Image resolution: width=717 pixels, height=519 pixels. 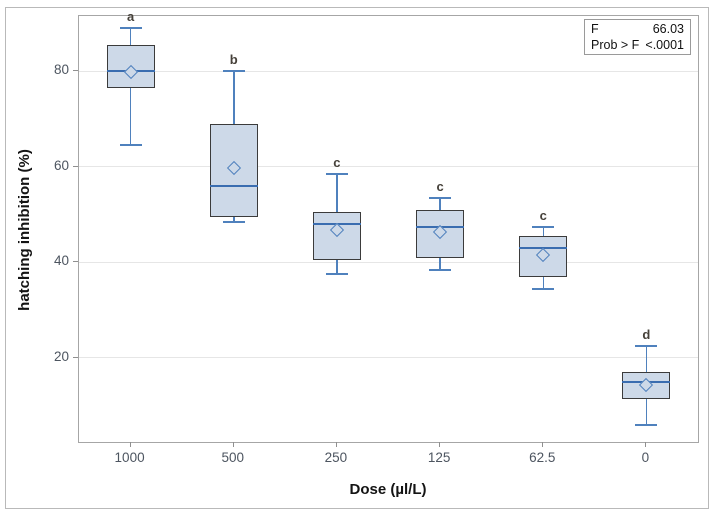 I want to click on stats-prob-value: <.0001, so click(x=664, y=45).